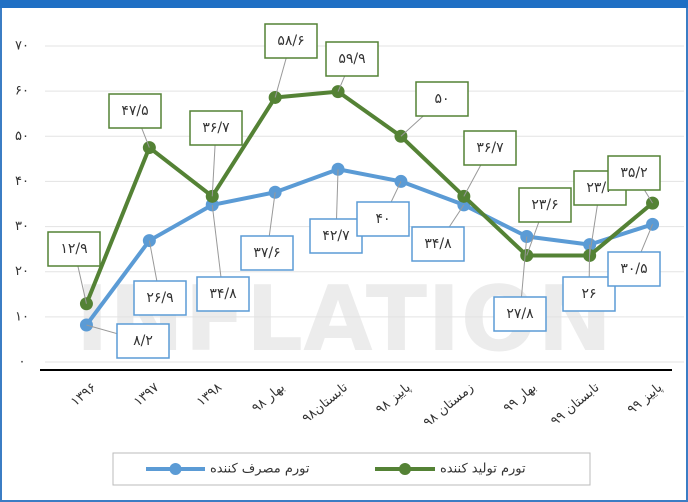 This screenshot has height=502, width=688. What do you see at coordinates (22, 136) in the screenshot?
I see `y-tick-label: ۵۰` at bounding box center [22, 136].